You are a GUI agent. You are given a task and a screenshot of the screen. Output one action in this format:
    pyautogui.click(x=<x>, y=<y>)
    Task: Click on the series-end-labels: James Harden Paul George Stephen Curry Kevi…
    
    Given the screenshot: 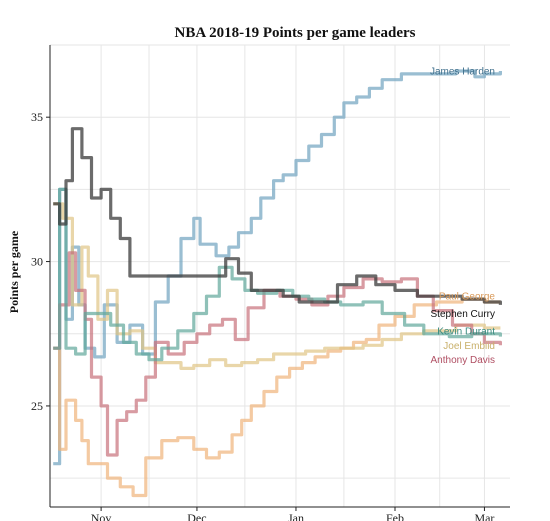 What is the action you would take?
    pyautogui.click(x=462, y=216)
    